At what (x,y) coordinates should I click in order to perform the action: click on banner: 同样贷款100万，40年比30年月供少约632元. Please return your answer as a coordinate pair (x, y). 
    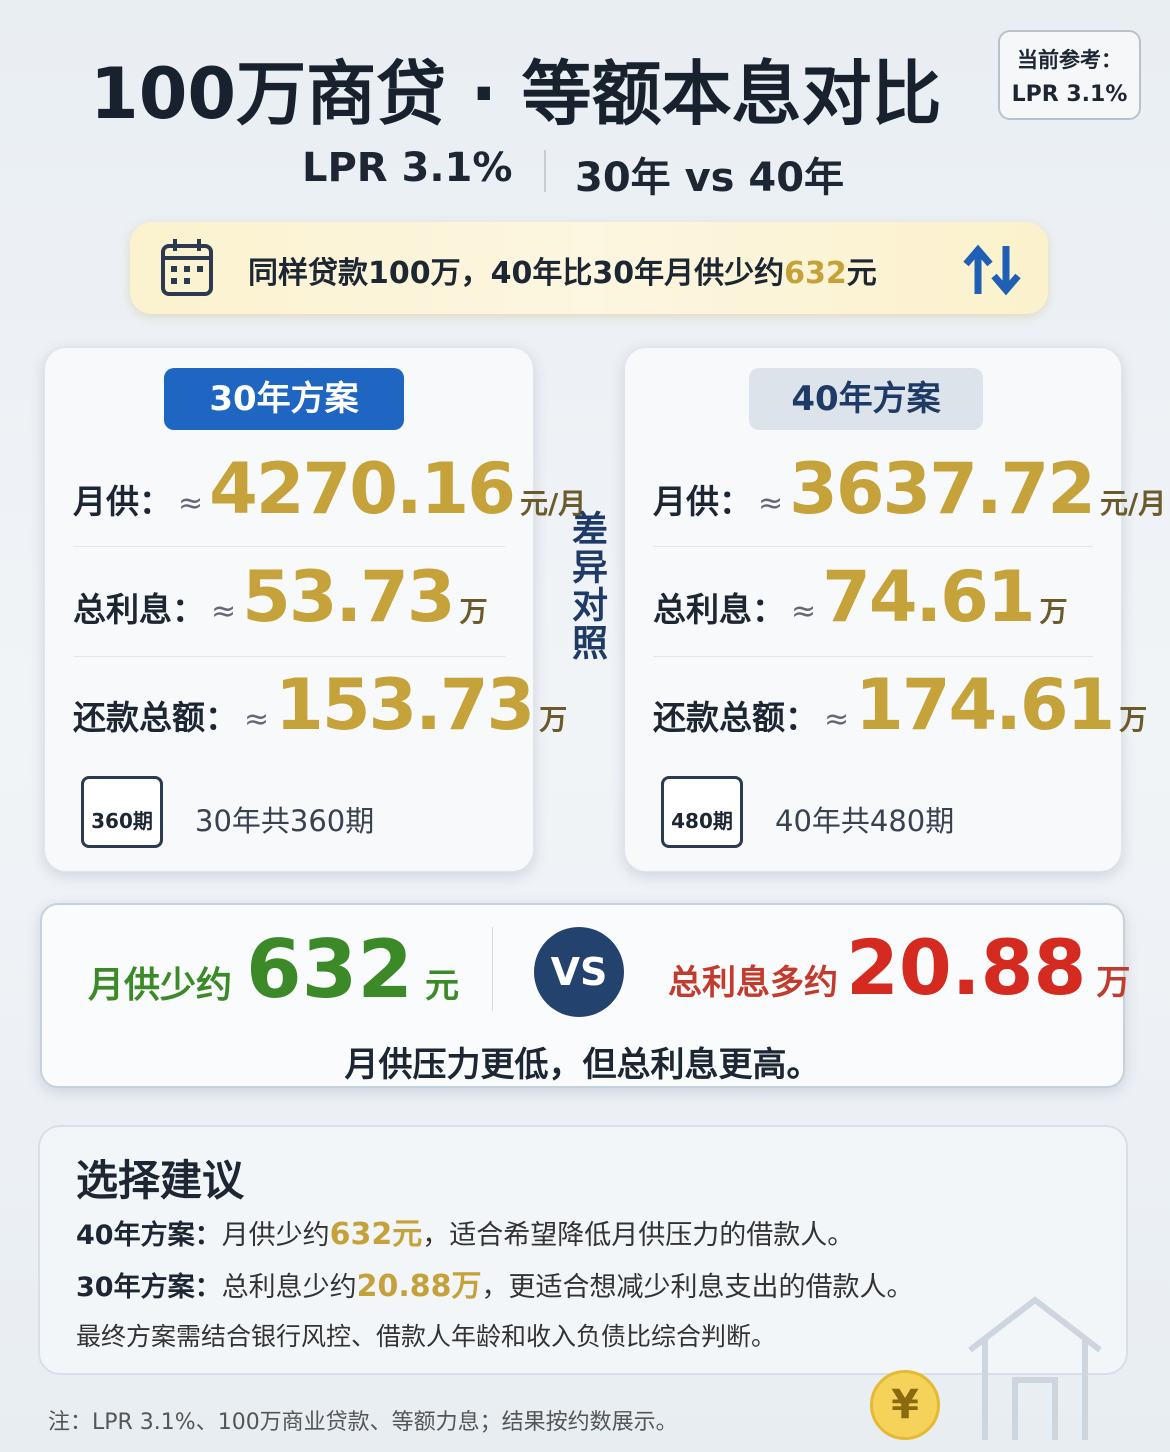
    Looking at the image, I should click on (589, 268).